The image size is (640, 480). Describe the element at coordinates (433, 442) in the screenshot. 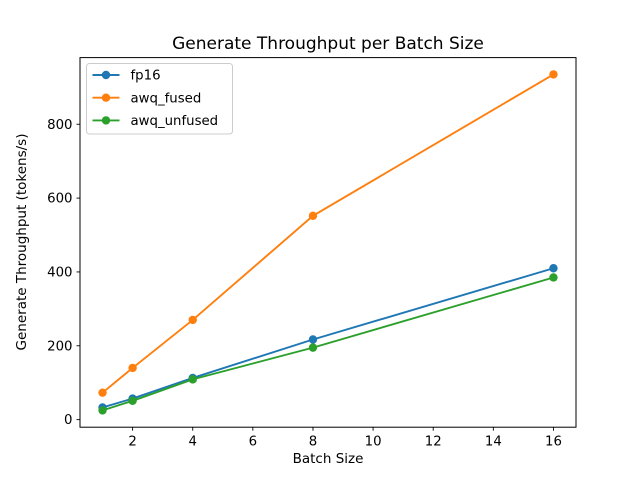

I see `x-tick-label-12: 12` at that location.